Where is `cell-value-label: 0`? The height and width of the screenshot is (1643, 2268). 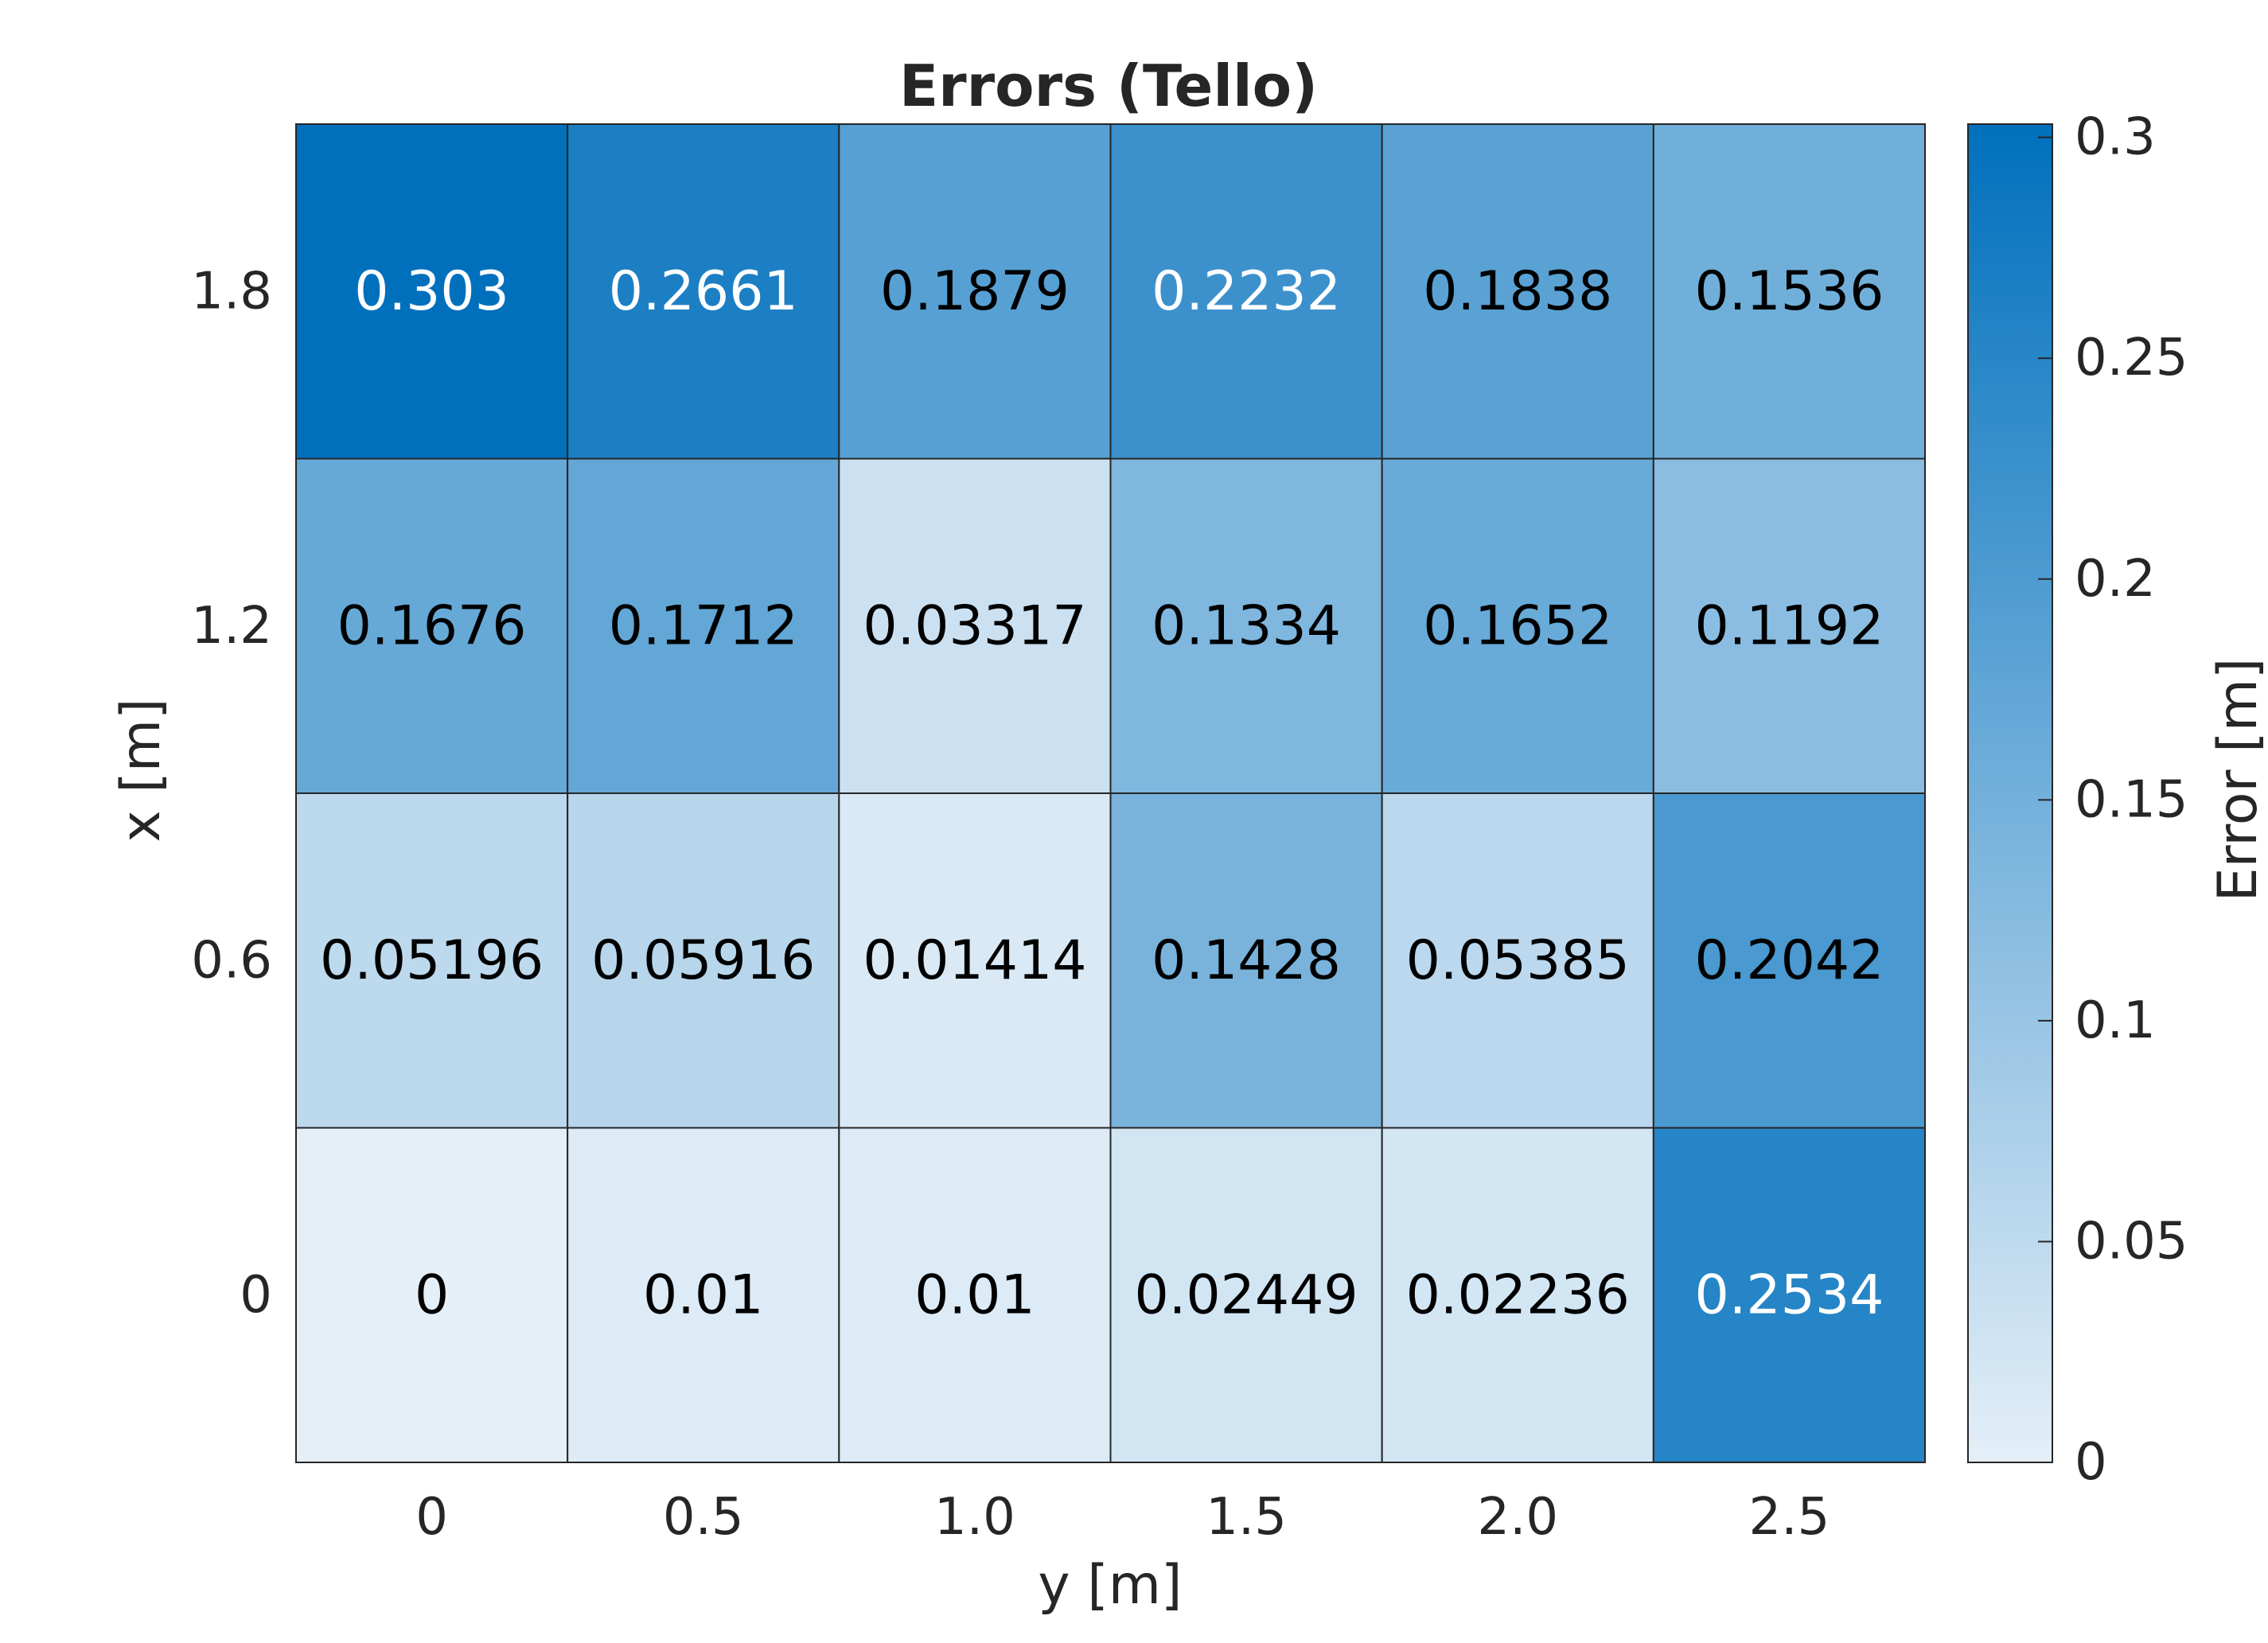
cell-value-label: 0 is located at coordinates (432, 1294).